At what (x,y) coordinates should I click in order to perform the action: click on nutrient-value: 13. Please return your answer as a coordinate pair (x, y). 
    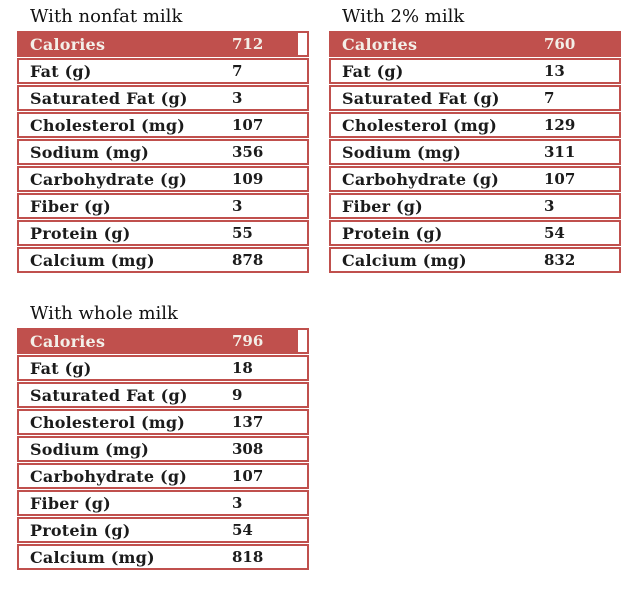
    Looking at the image, I should click on (554, 71).